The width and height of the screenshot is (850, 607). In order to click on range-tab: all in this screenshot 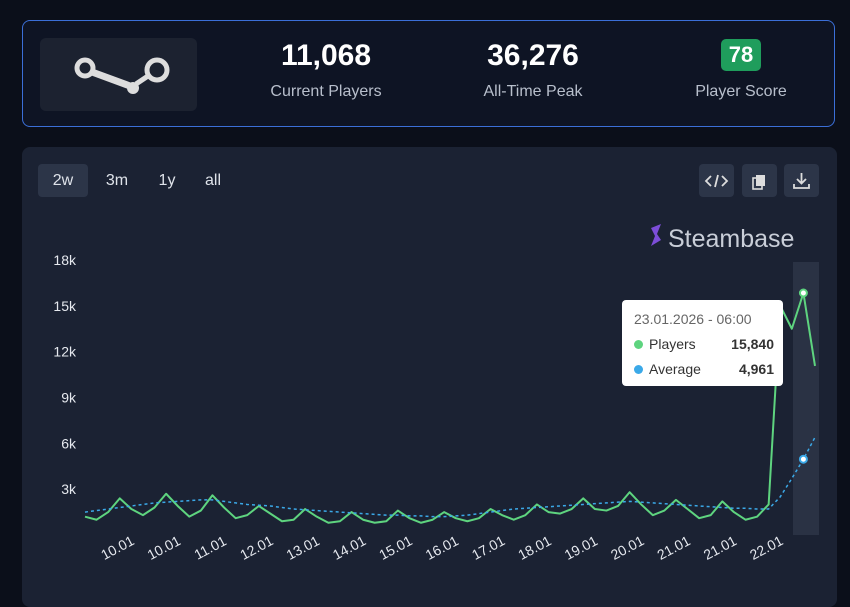, I will do `click(212, 180)`.